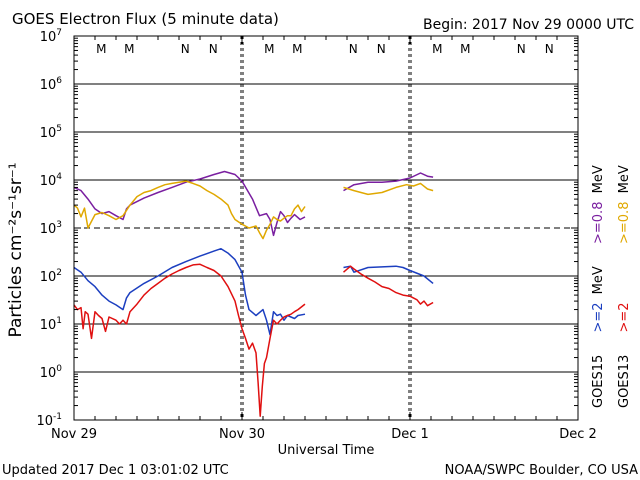  What do you see at coordinates (598, 223) in the screenshot?
I see `legend-goes15-ge08: >=0.8` at bounding box center [598, 223].